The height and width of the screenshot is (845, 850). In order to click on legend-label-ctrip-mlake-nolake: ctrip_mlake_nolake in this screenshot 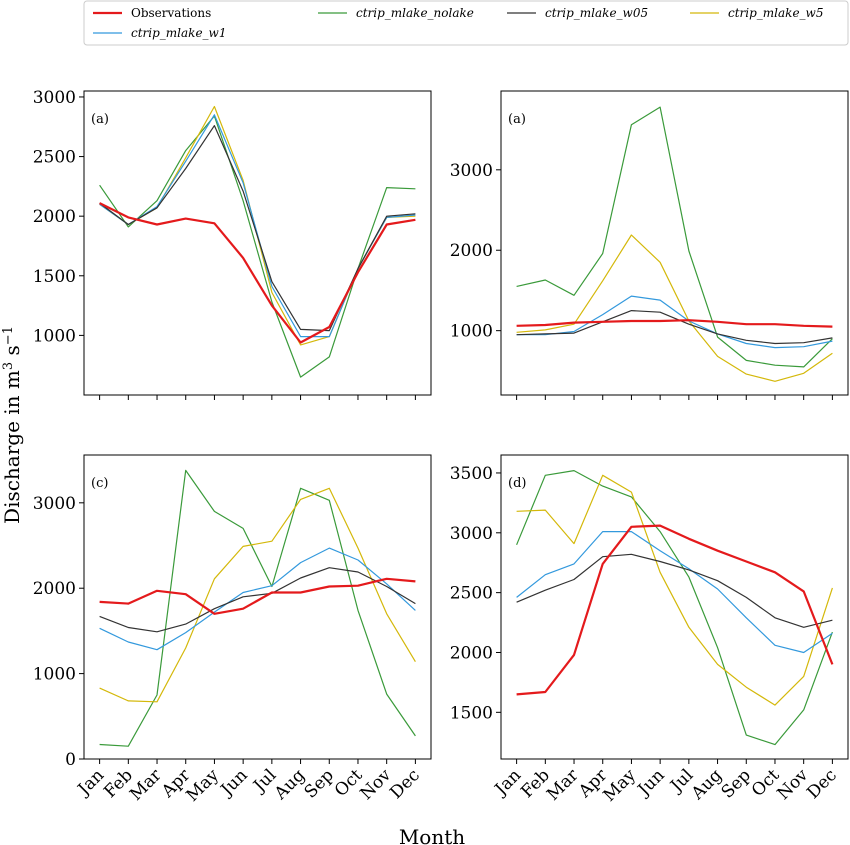, I will do `click(415, 13)`.